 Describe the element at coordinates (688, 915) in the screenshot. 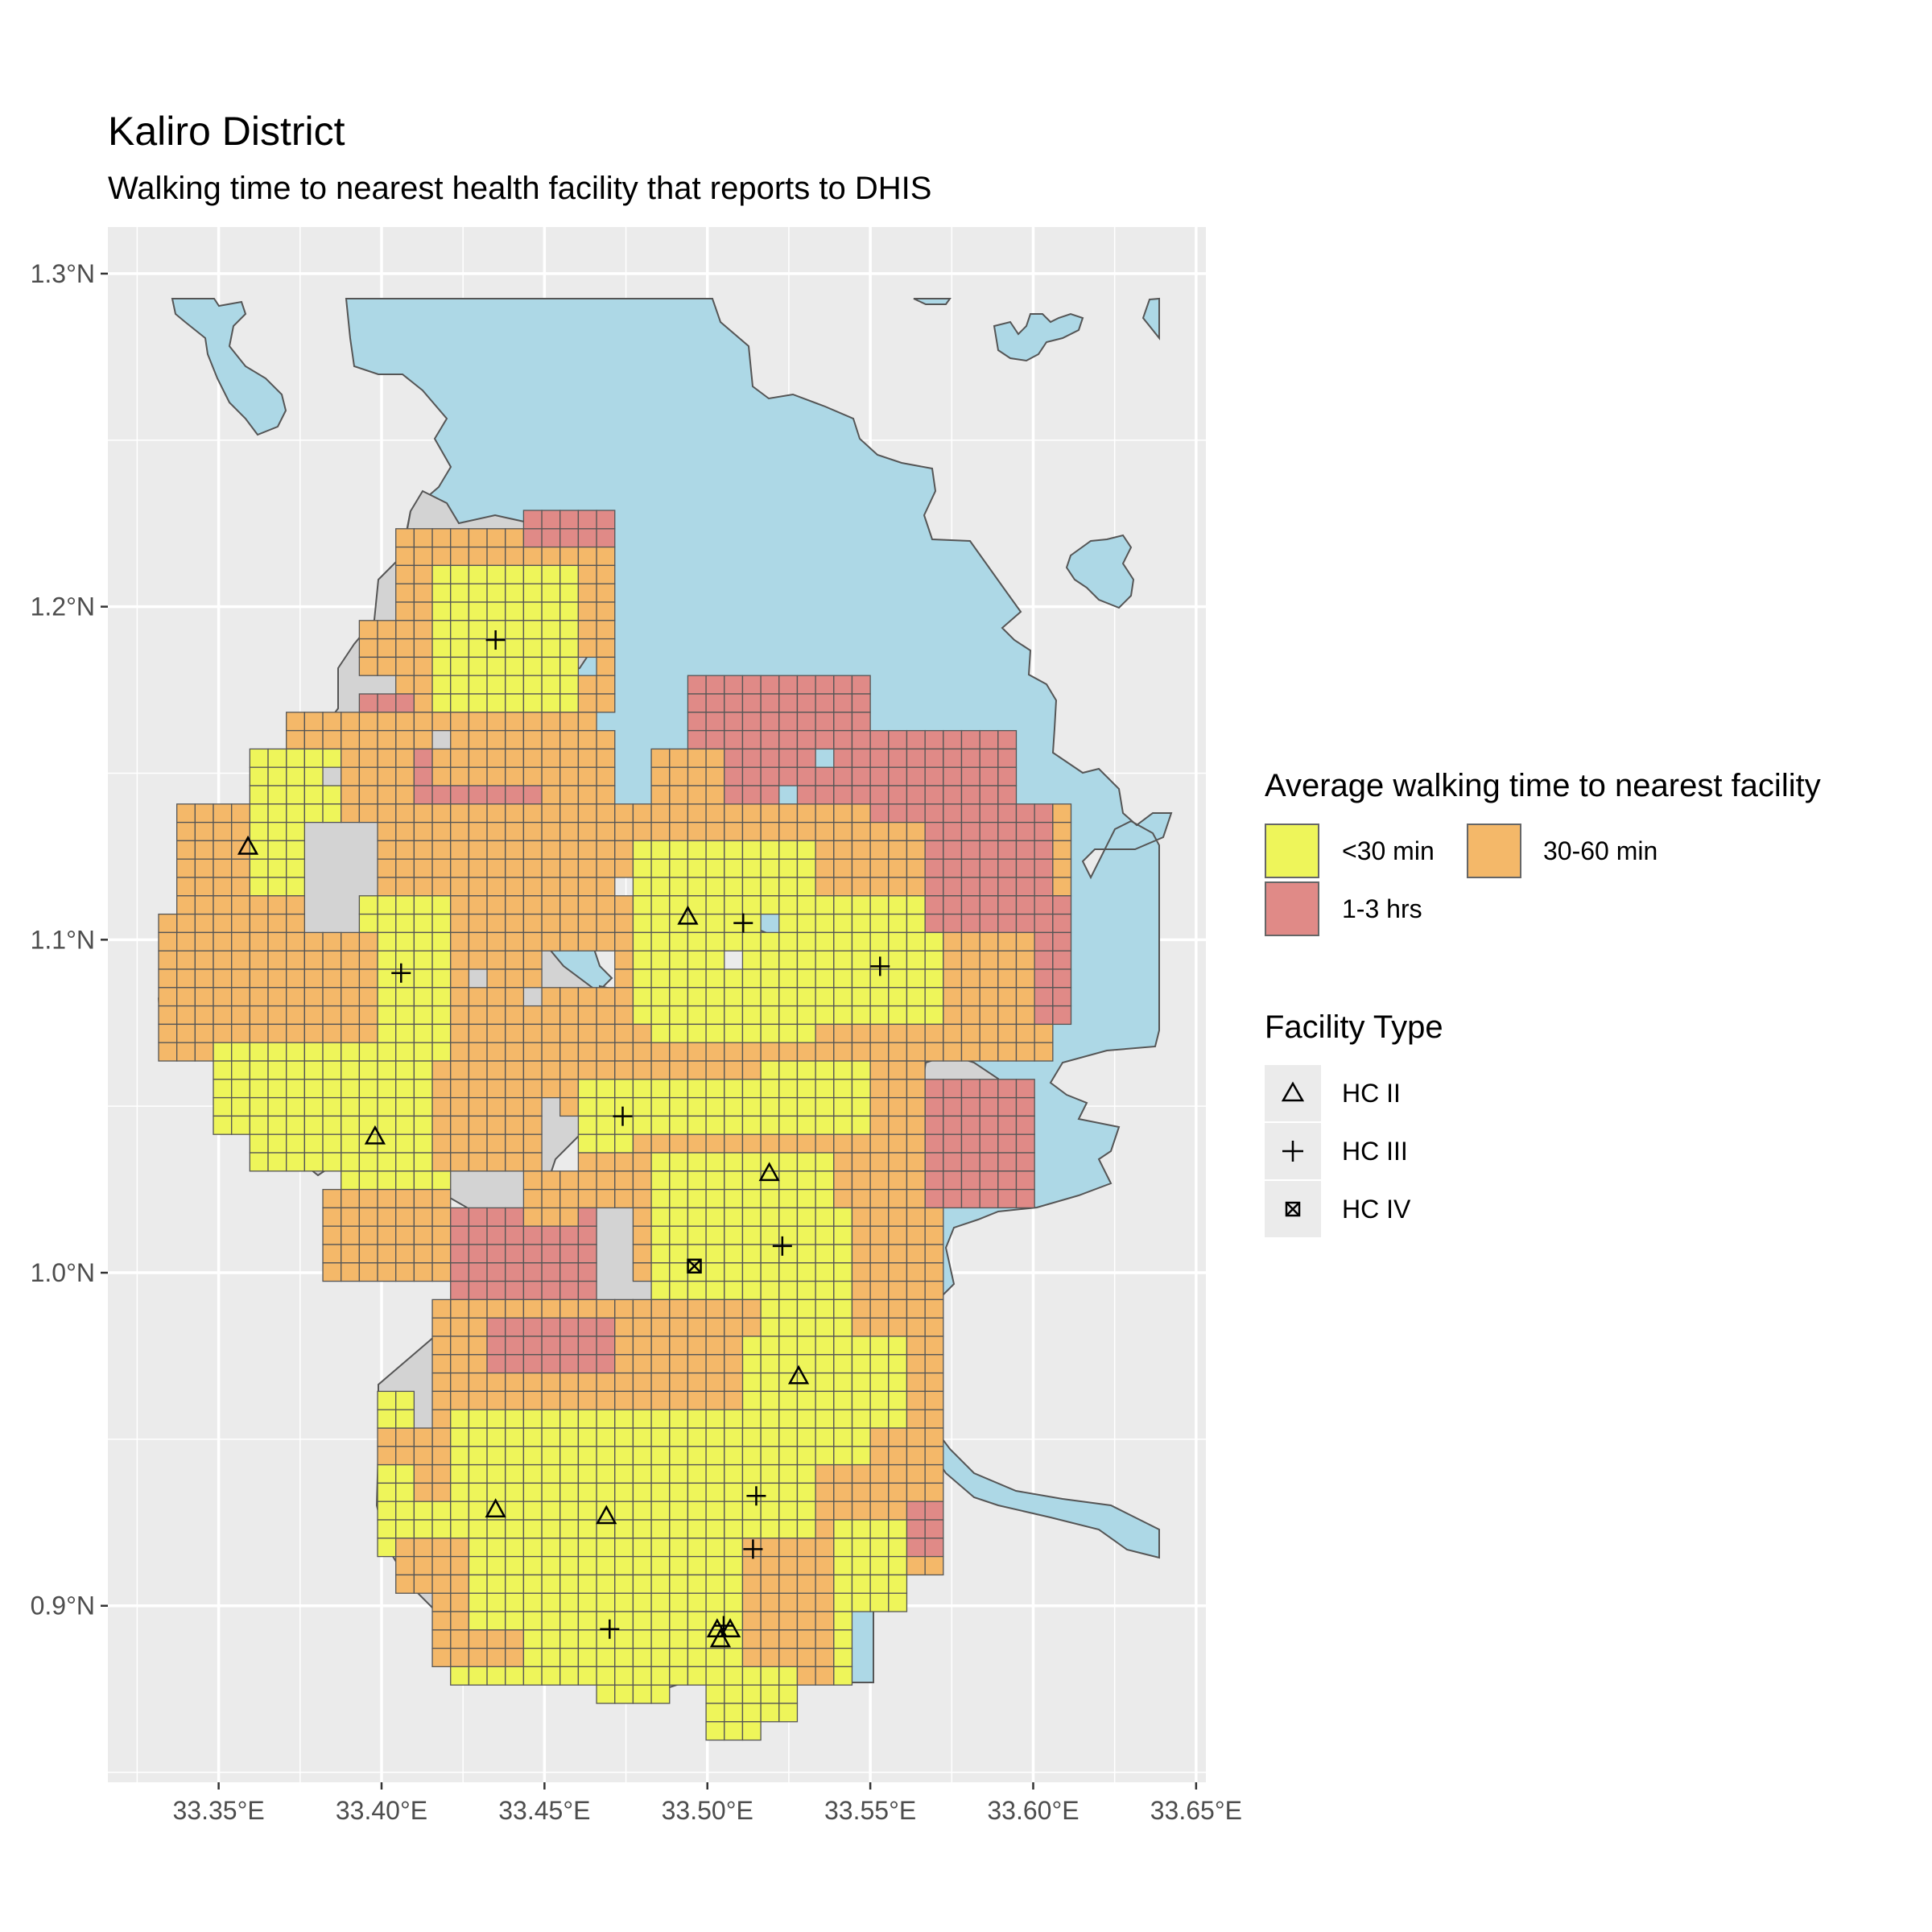

I see `facility-hc2` at that location.